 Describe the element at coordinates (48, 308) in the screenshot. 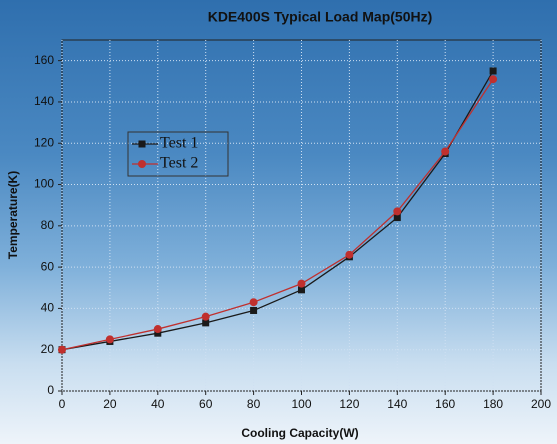

I see `y-tick-label: 40` at that location.